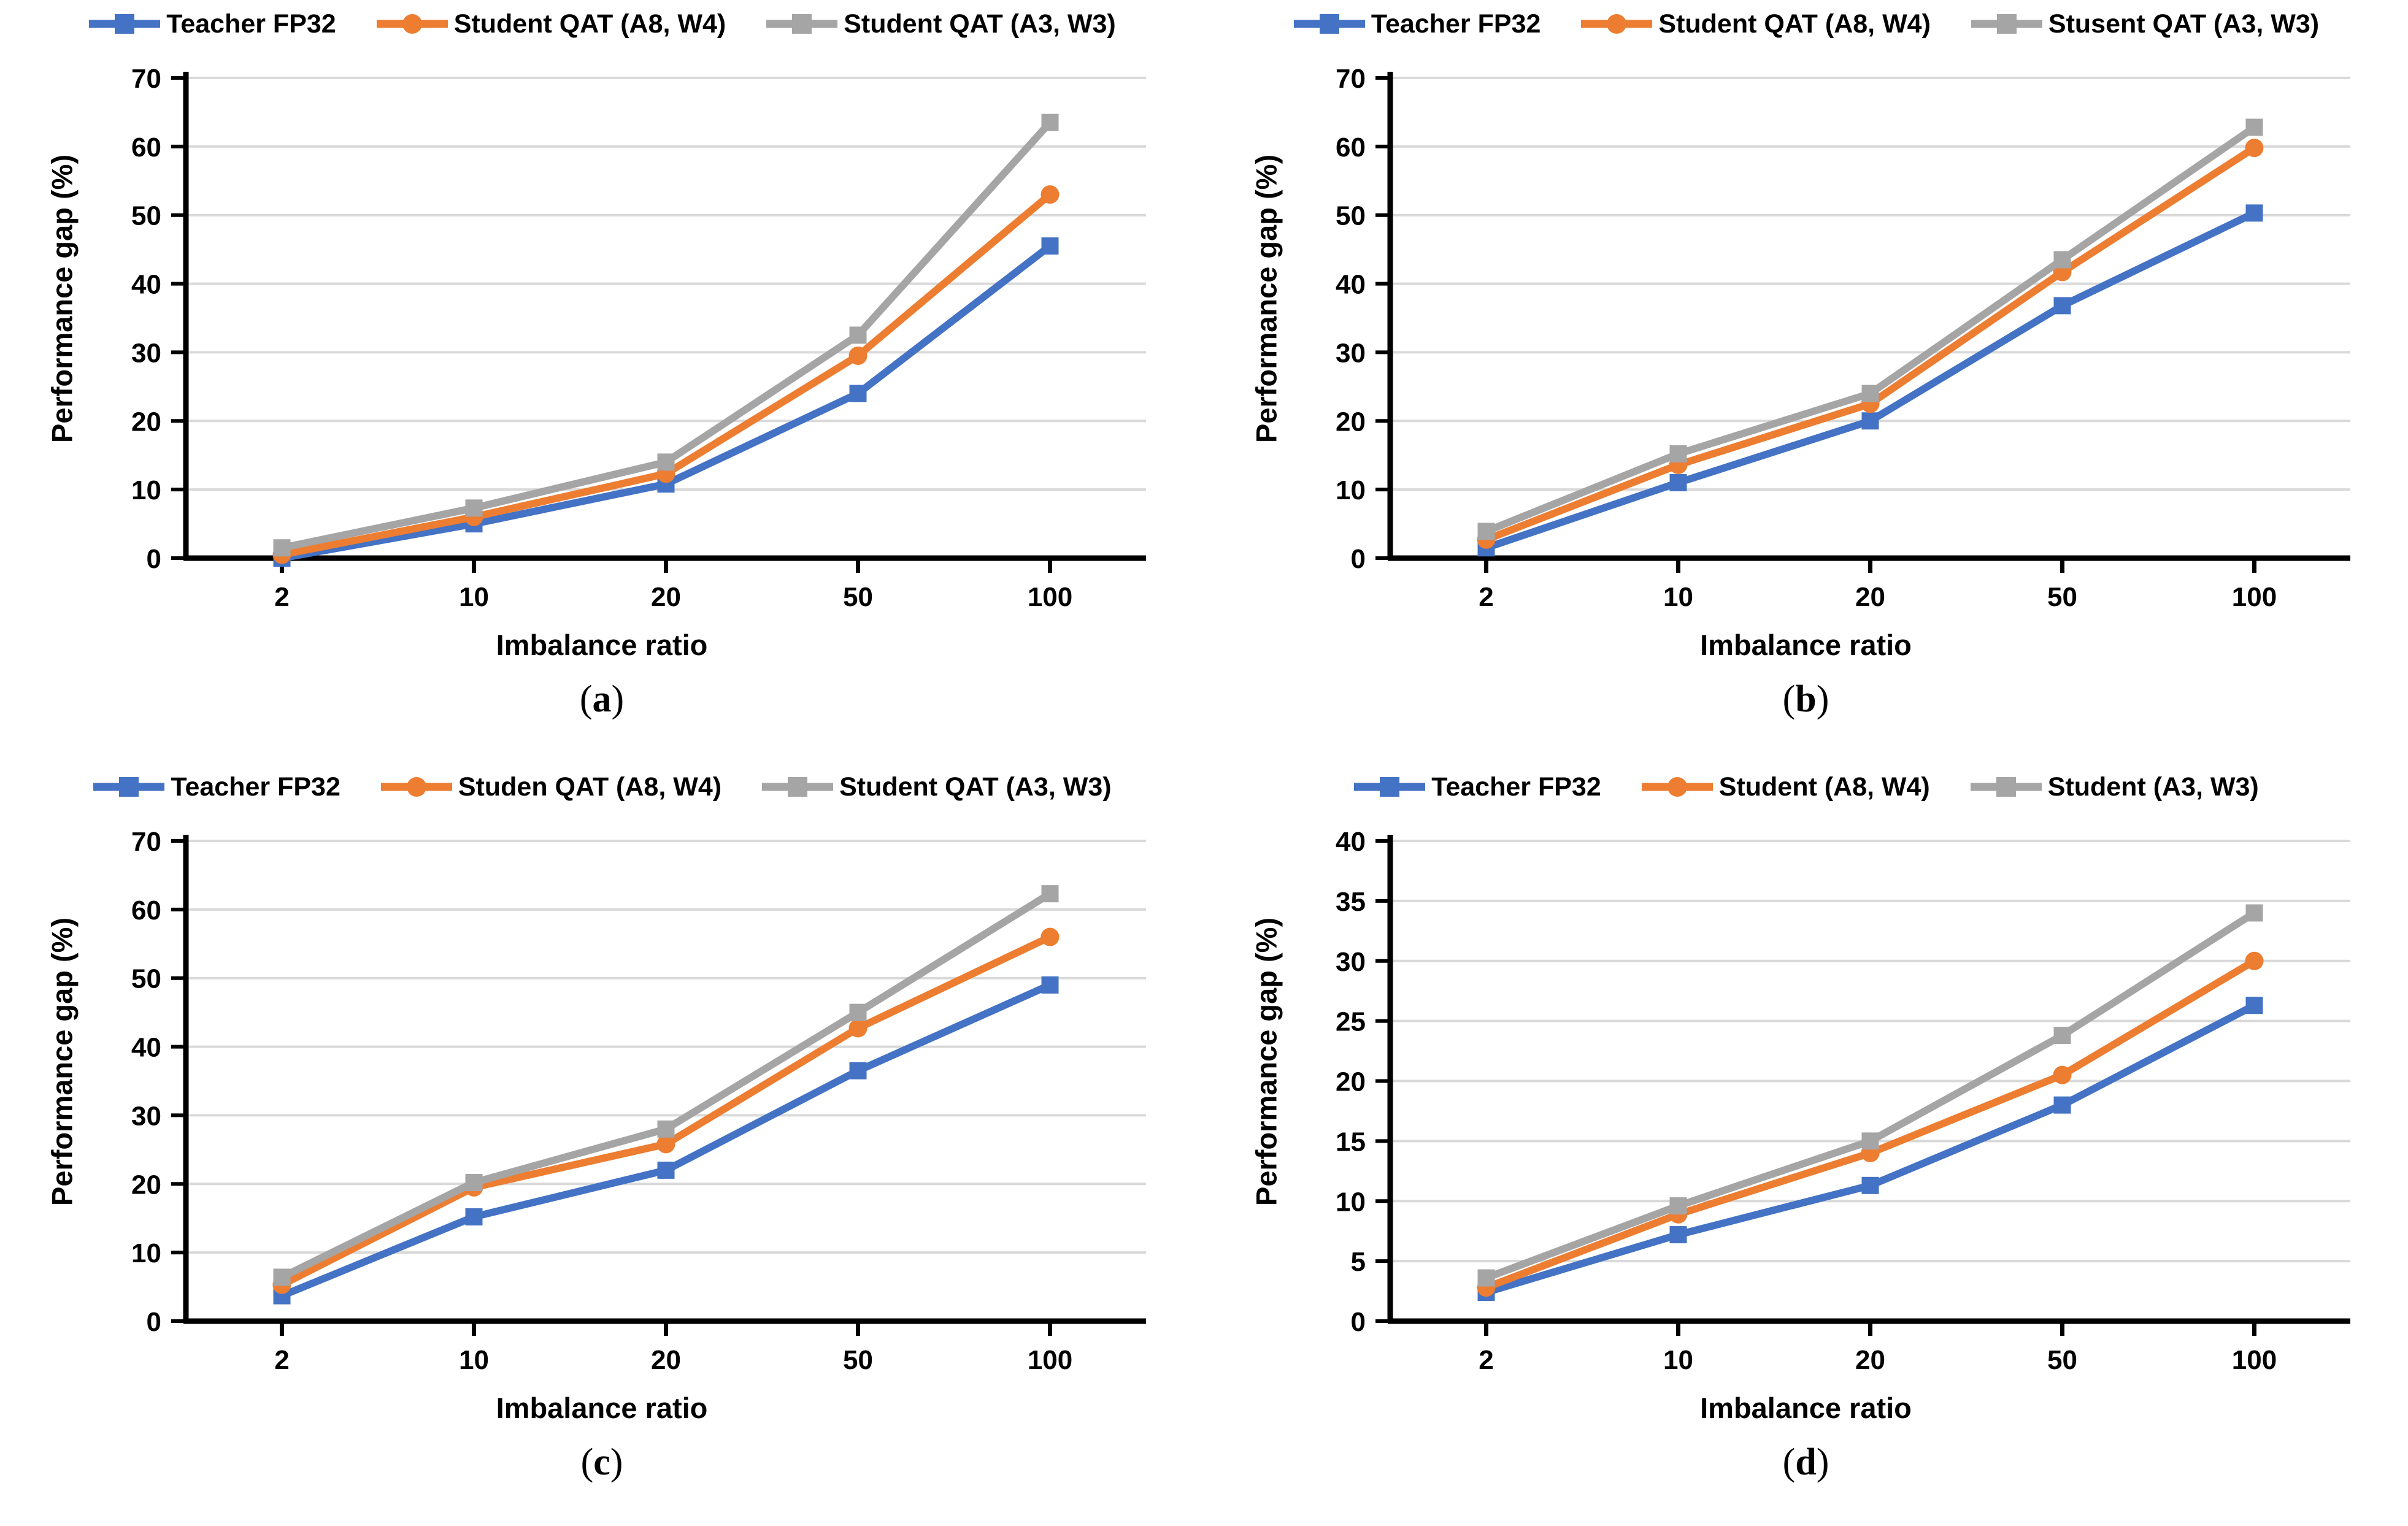  Describe the element at coordinates (602, 699) in the screenshot. I see `panel-caption-a: (a)` at that location.